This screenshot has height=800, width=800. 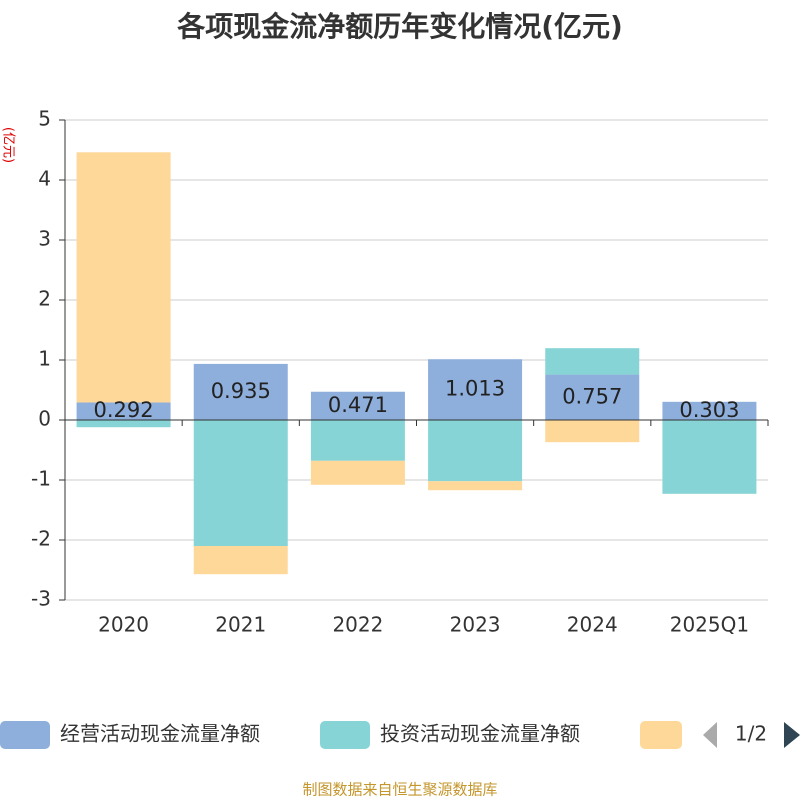 I want to click on y-tick-label: 0, so click(x=44, y=419).